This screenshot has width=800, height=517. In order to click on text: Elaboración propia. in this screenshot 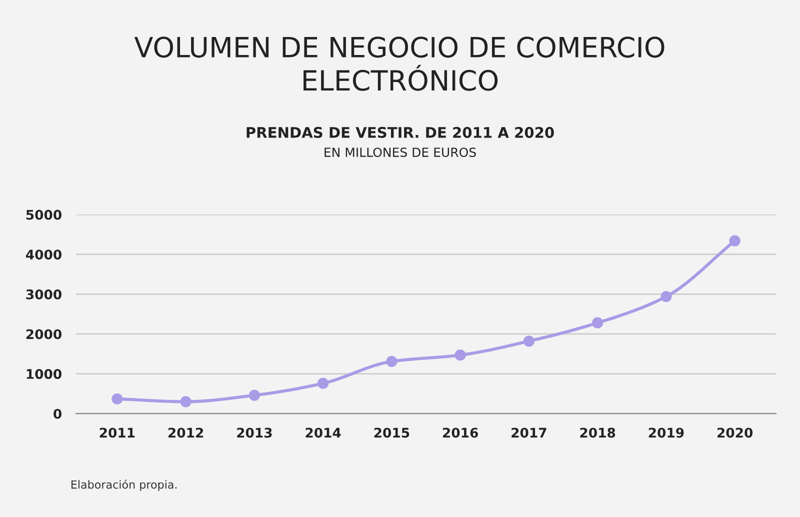, I will do `click(124, 485)`.